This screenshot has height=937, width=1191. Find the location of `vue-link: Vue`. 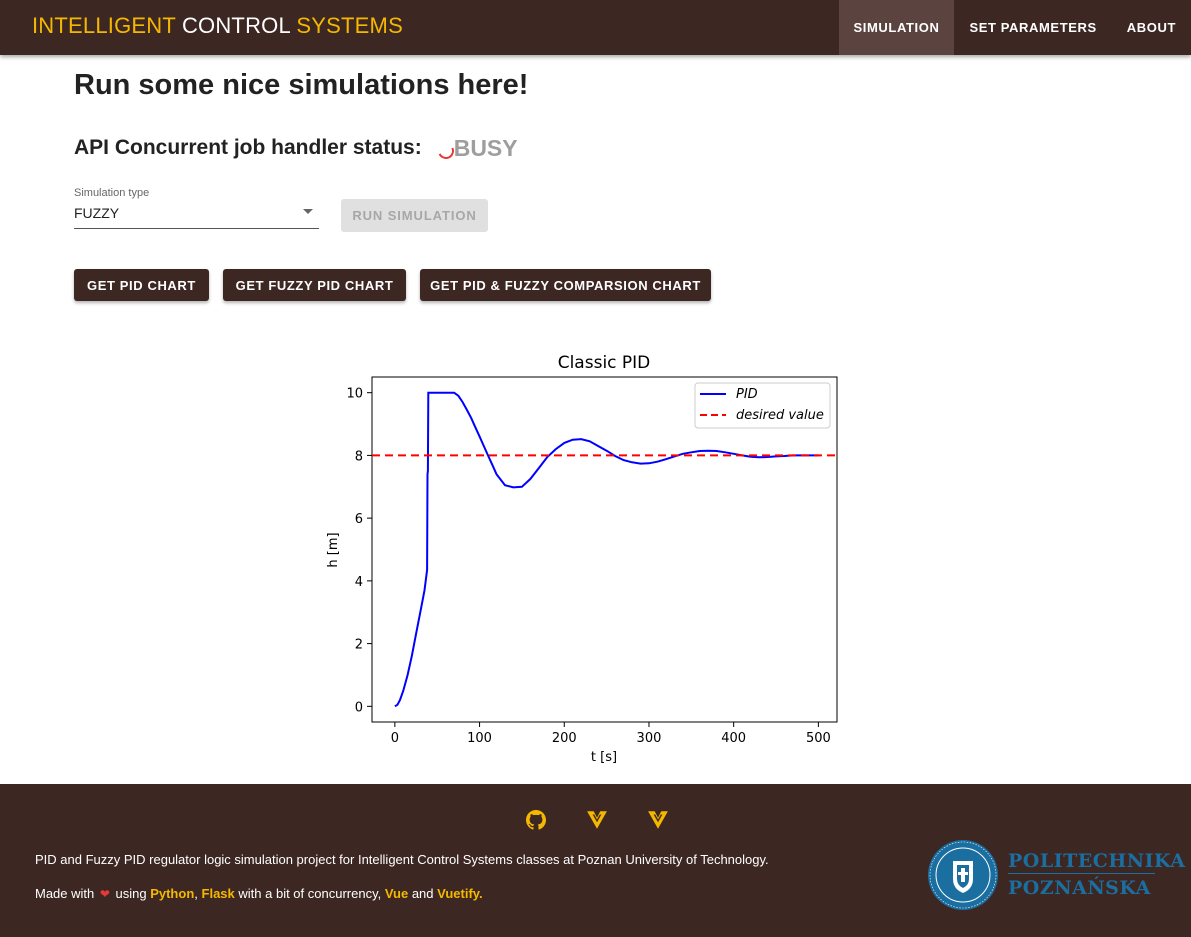

vue-link: Vue is located at coordinates (396, 893).